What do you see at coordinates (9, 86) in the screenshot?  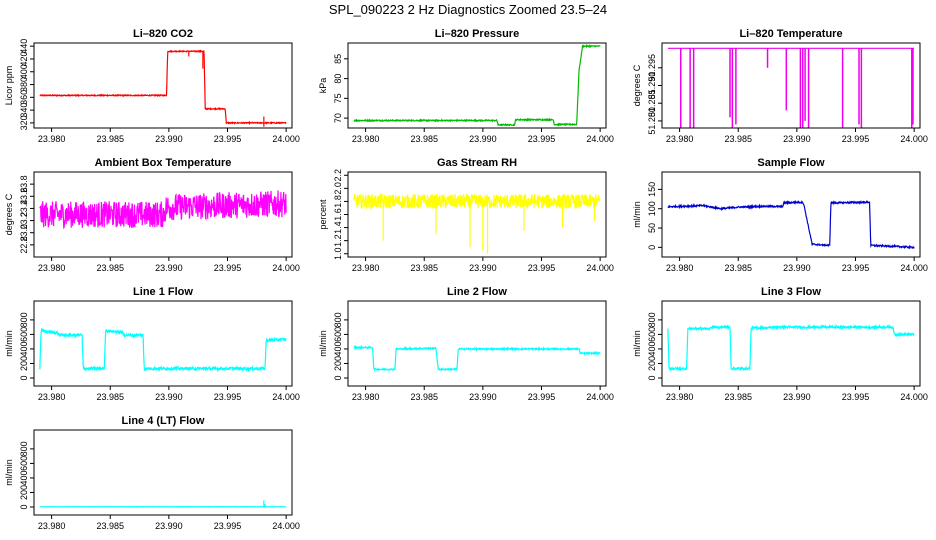 I see `y-axis-label: Licor ppm` at bounding box center [9, 86].